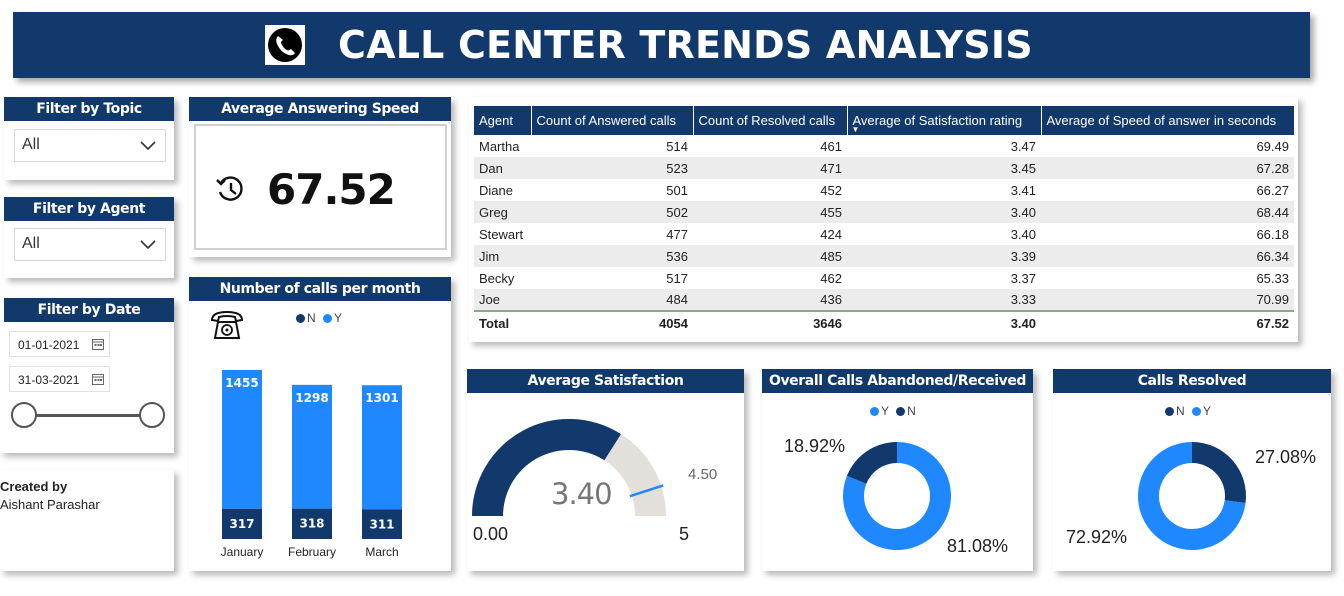  Describe the element at coordinates (1286, 457) in the screenshot. I see `resolved-small-label: 27.08%` at that location.